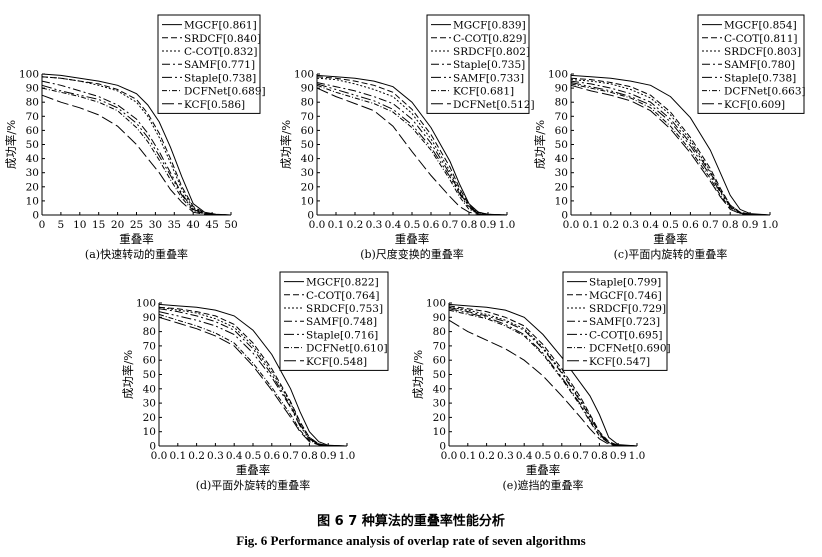 The width and height of the screenshot is (822, 557). I want to click on legend-label: DCFNet[0.690], so click(630, 349).